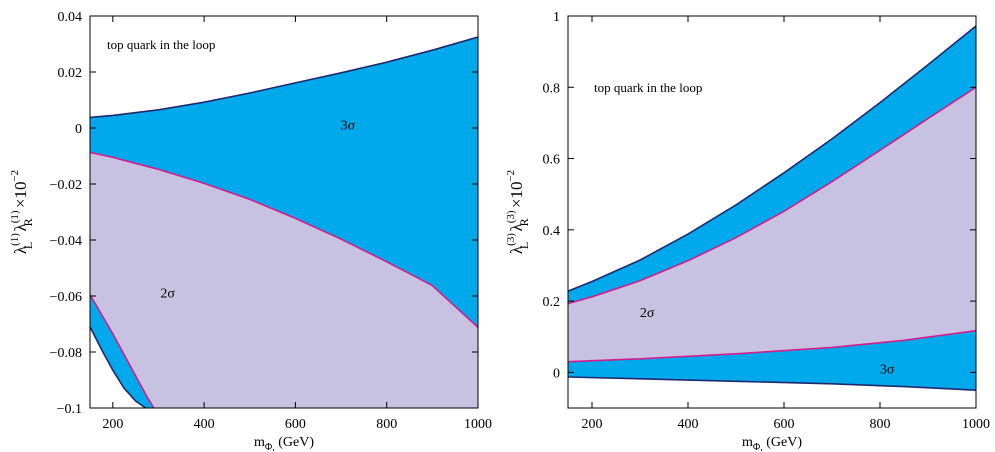 The height and width of the screenshot is (452, 995). What do you see at coordinates (69, 409) in the screenshot?
I see `y-tick-label: −0.1` at bounding box center [69, 409].